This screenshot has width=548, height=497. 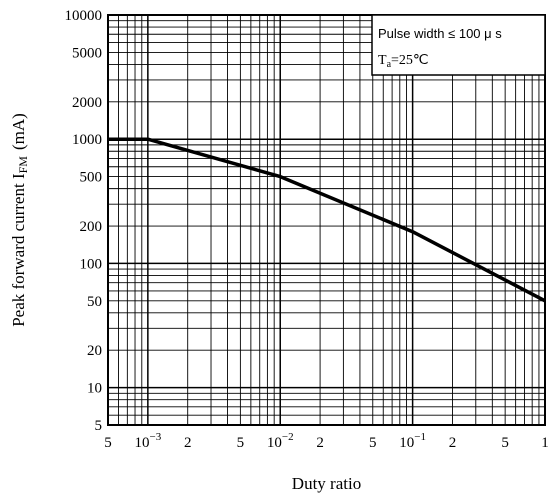 I want to click on legend-temperature: Ta=25℃, so click(x=403, y=61).